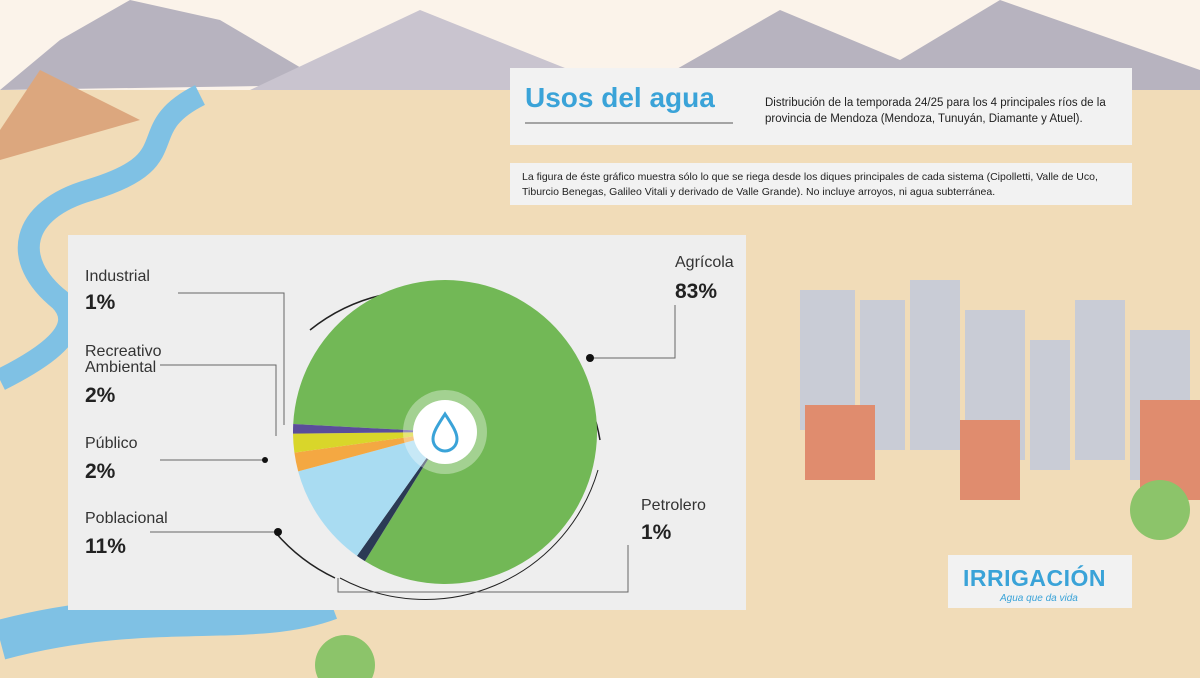  I want to click on slice-label: Petrolero, so click(673, 505).